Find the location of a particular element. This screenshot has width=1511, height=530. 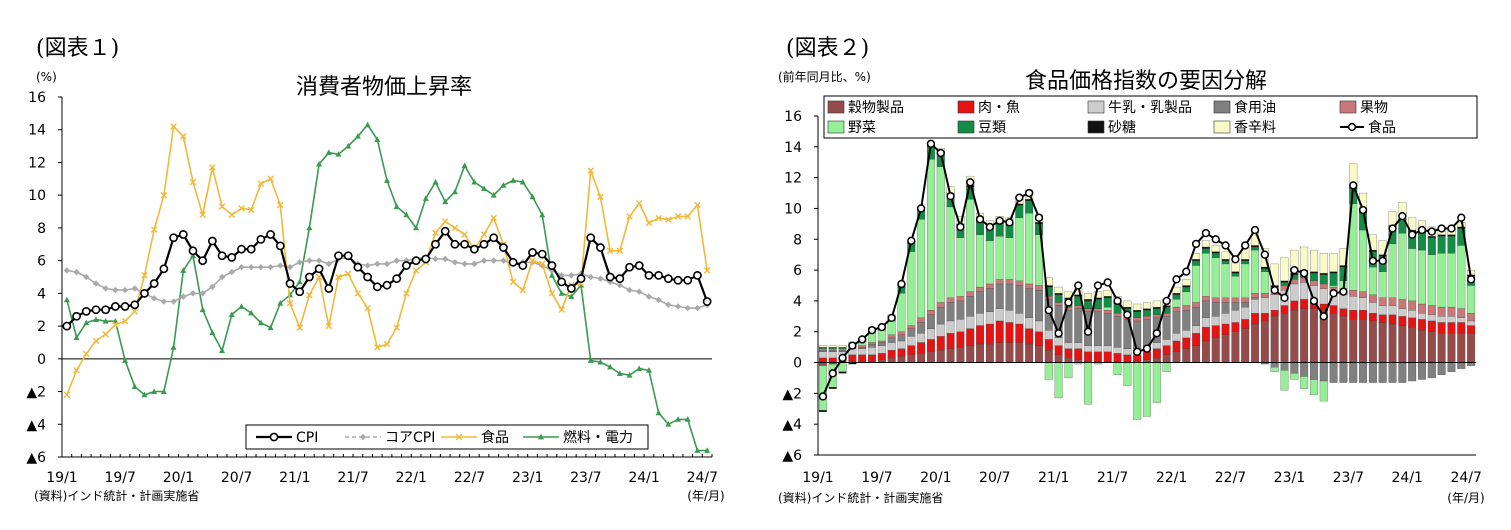

chart1-ytick-label: 14 is located at coordinates (37, 131).